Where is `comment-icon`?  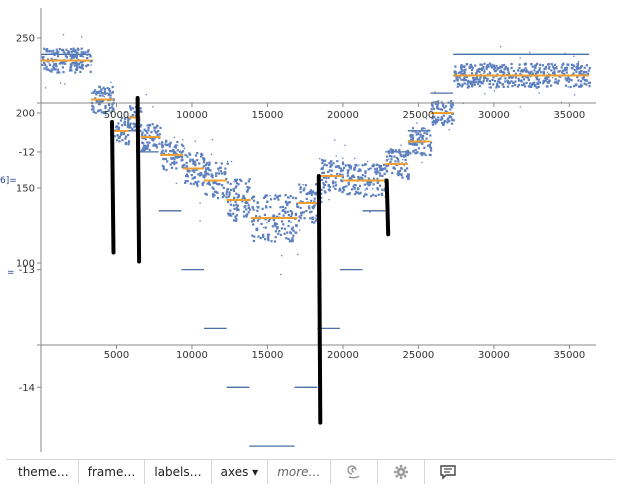
comment-icon is located at coordinates (448, 472).